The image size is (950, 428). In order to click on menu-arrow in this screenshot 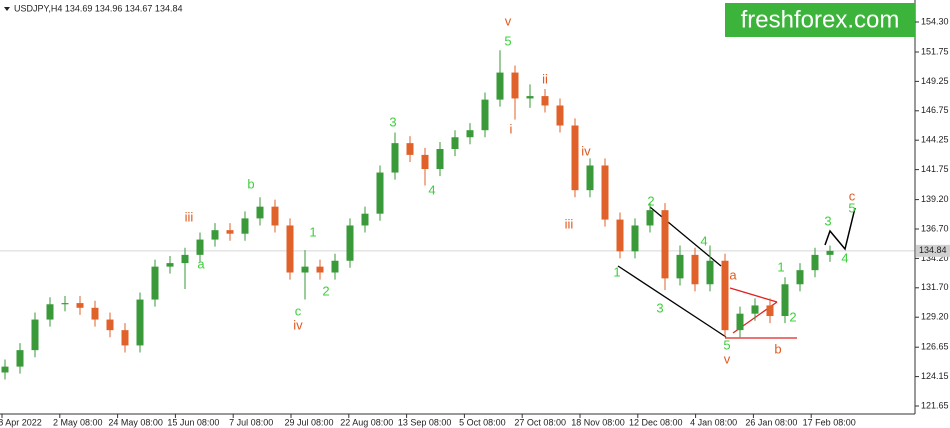, I will do `click(7, 9)`.